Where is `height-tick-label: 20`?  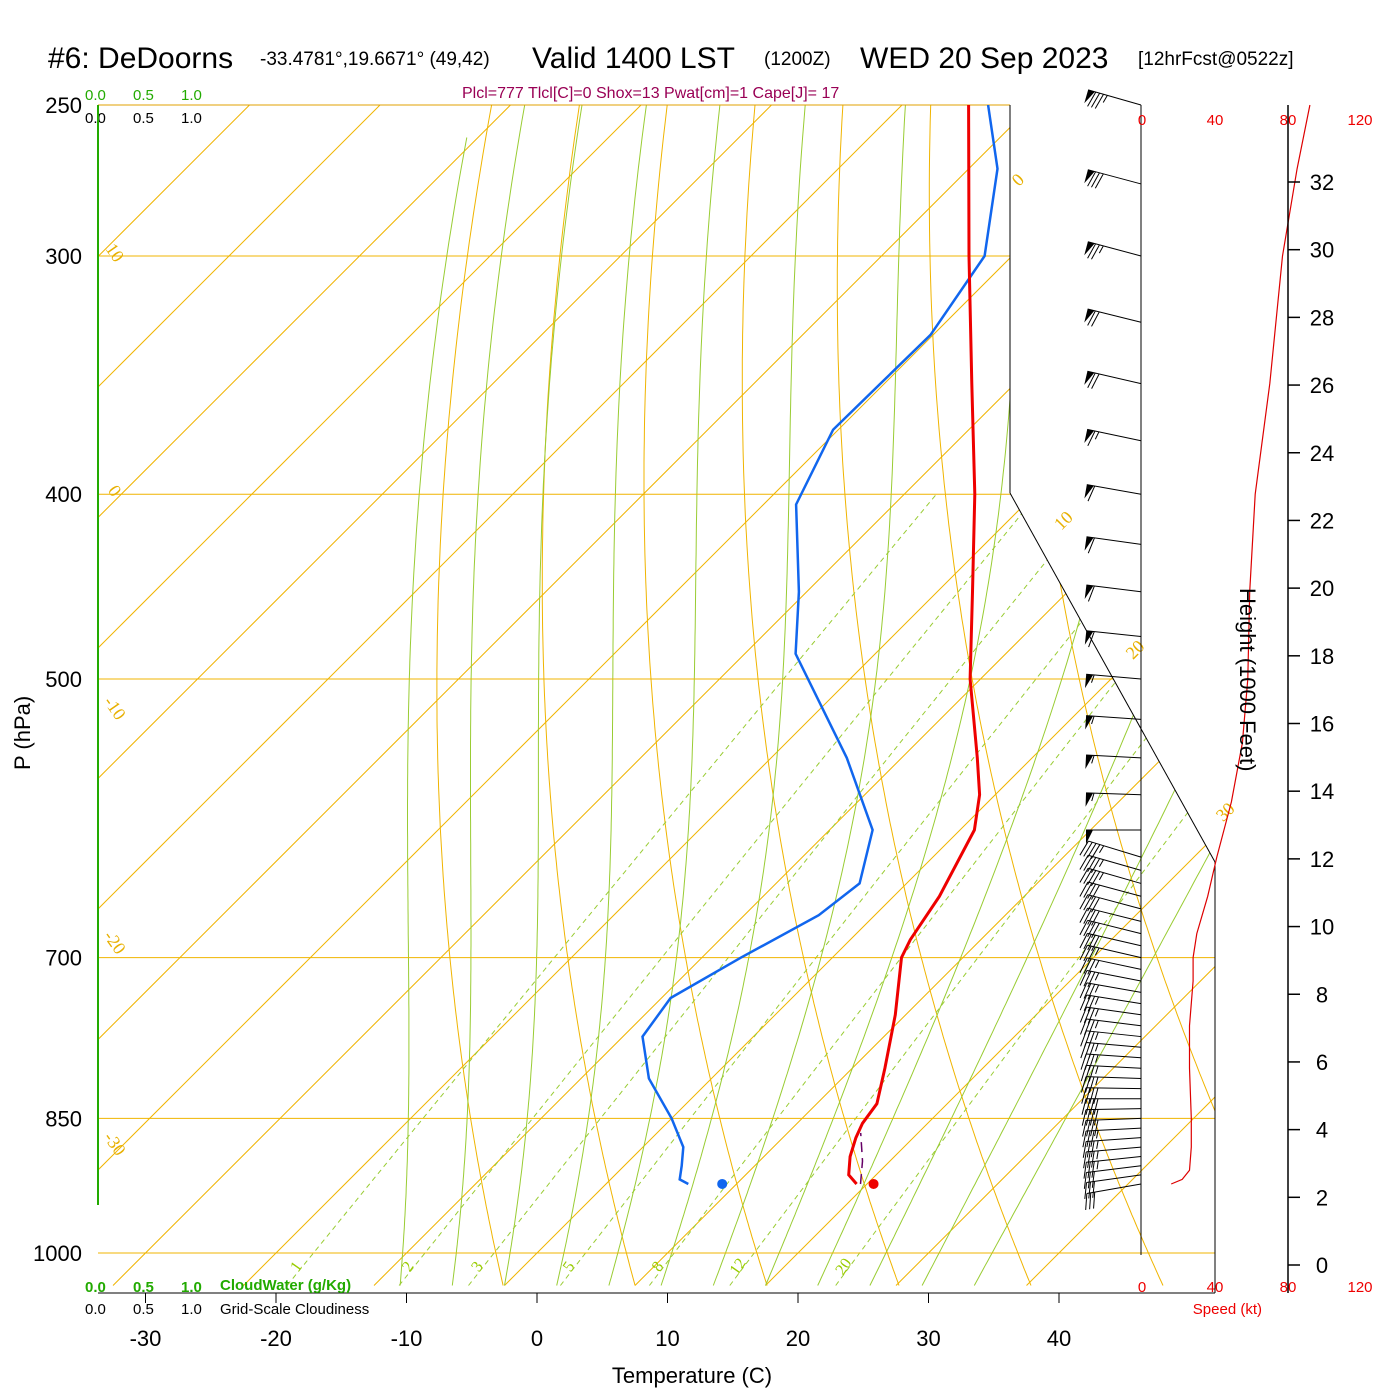 height-tick-label: 20 is located at coordinates (1322, 588).